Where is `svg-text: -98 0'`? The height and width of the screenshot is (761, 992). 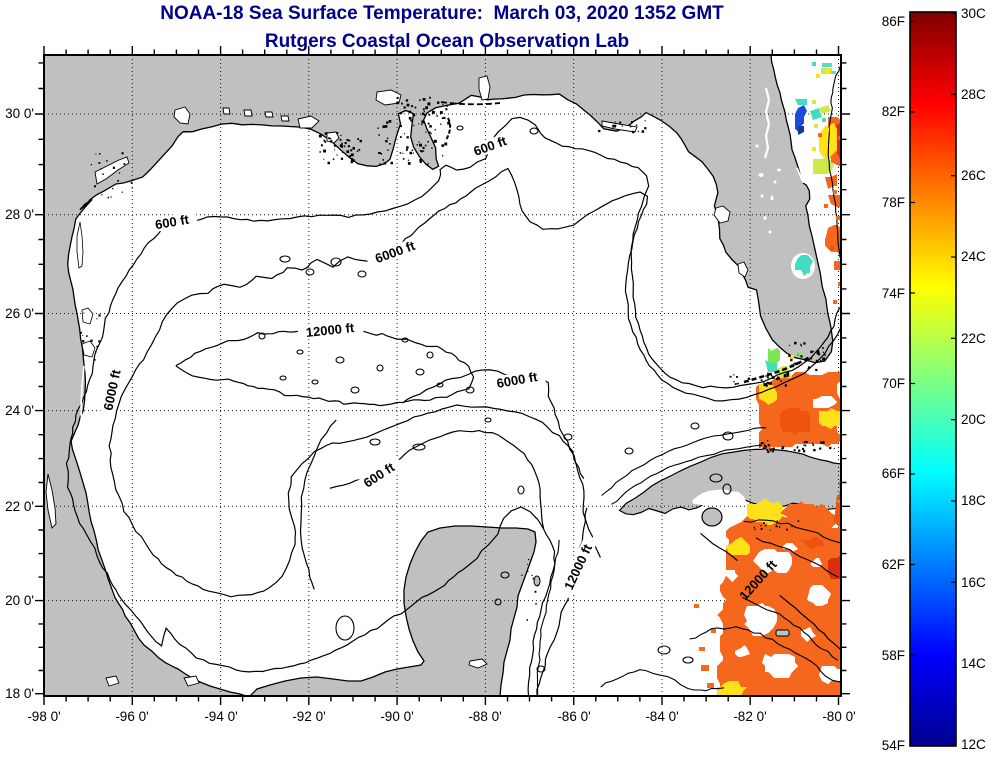 svg-text: -98 0' is located at coordinates (43, 716).